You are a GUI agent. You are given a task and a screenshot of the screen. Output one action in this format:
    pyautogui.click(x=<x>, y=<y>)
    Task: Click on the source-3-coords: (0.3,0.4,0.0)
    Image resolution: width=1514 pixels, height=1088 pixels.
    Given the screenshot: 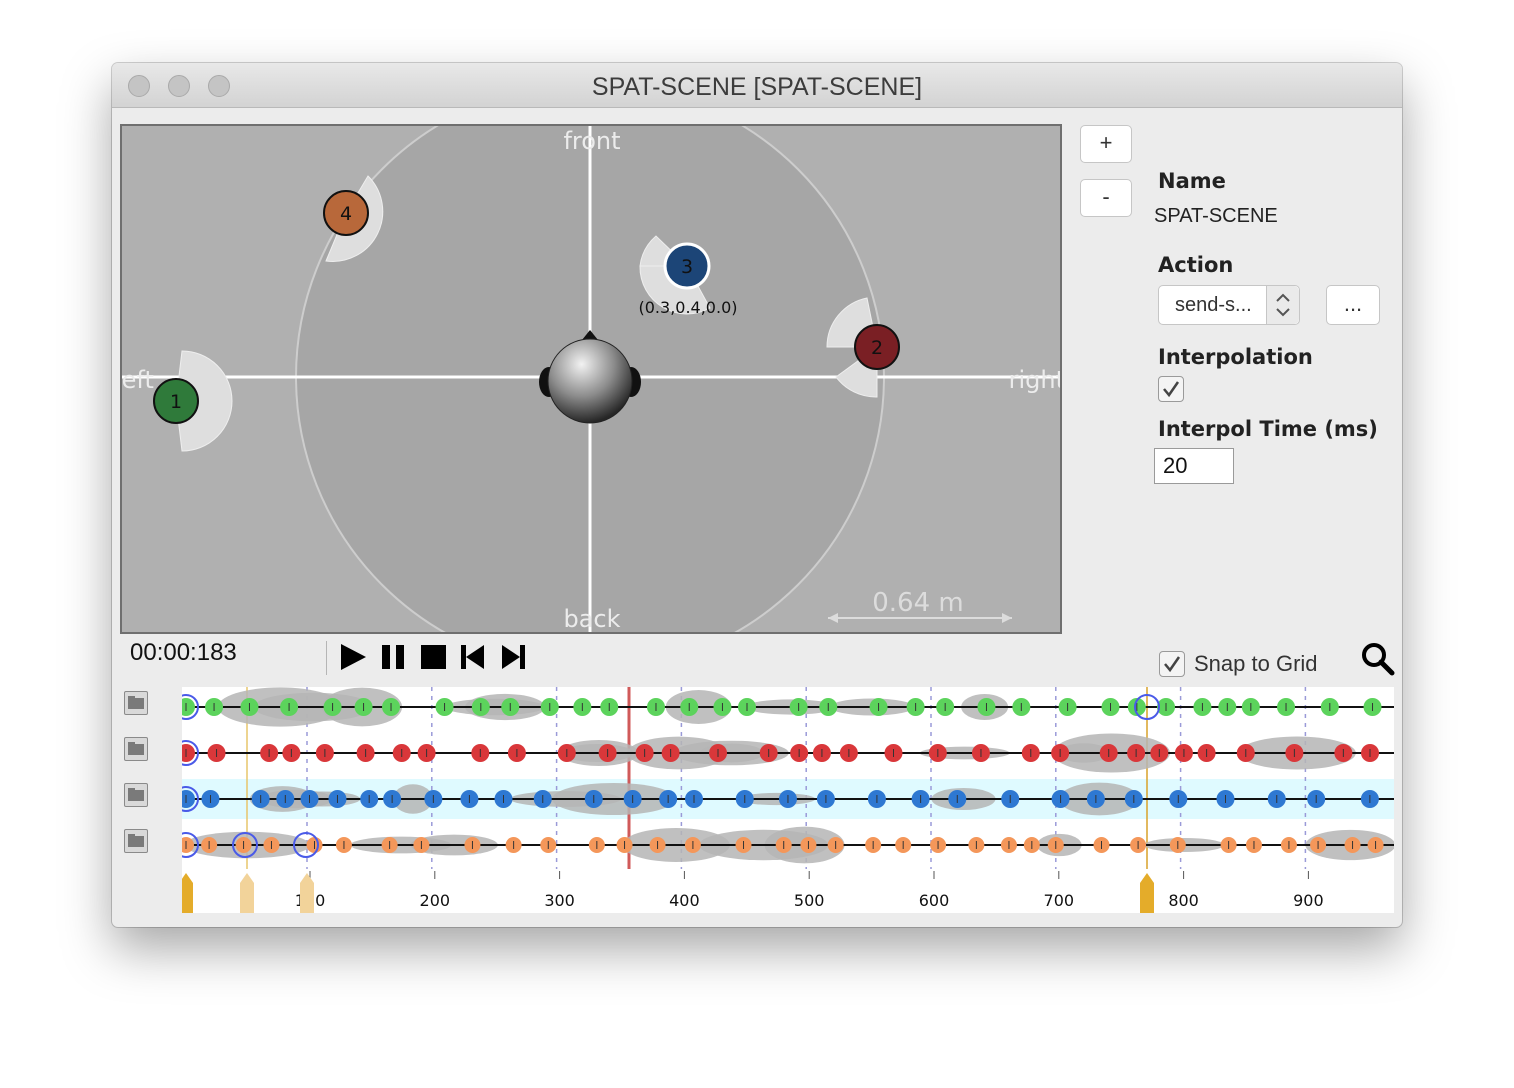 What is the action you would take?
    pyautogui.click(x=688, y=307)
    